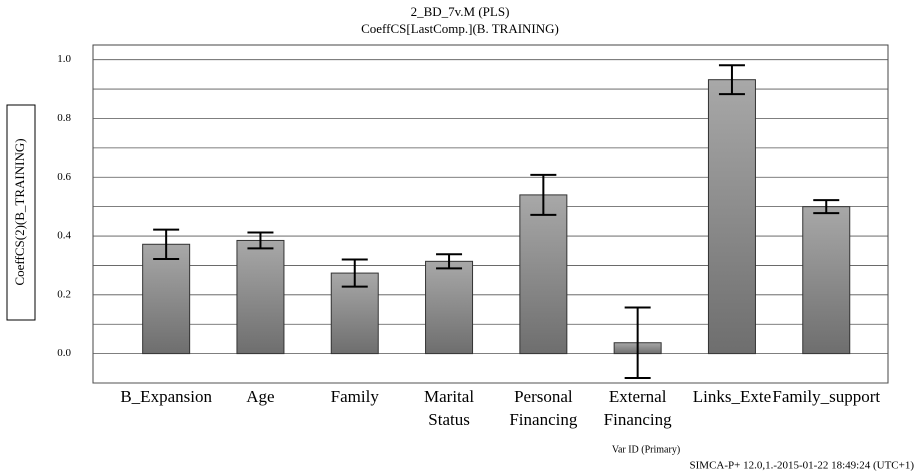 The image size is (921, 475). I want to click on x-tick-label: Family, so click(355, 396).